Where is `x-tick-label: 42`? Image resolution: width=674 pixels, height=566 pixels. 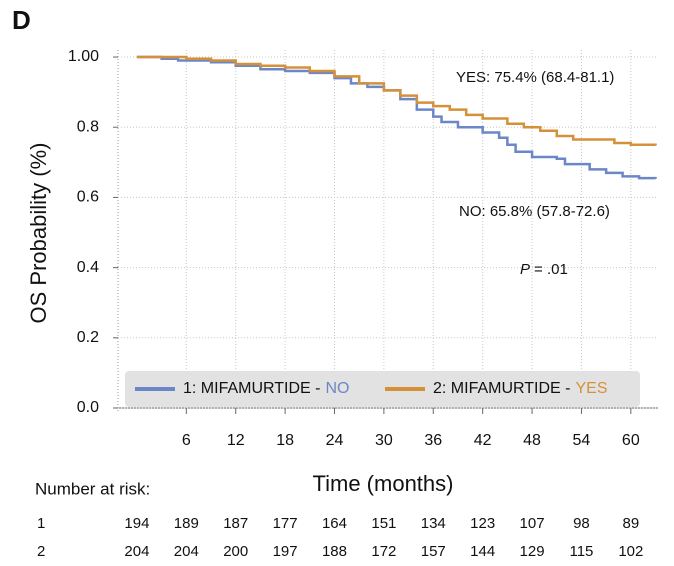
x-tick-label: 42 is located at coordinates (483, 440).